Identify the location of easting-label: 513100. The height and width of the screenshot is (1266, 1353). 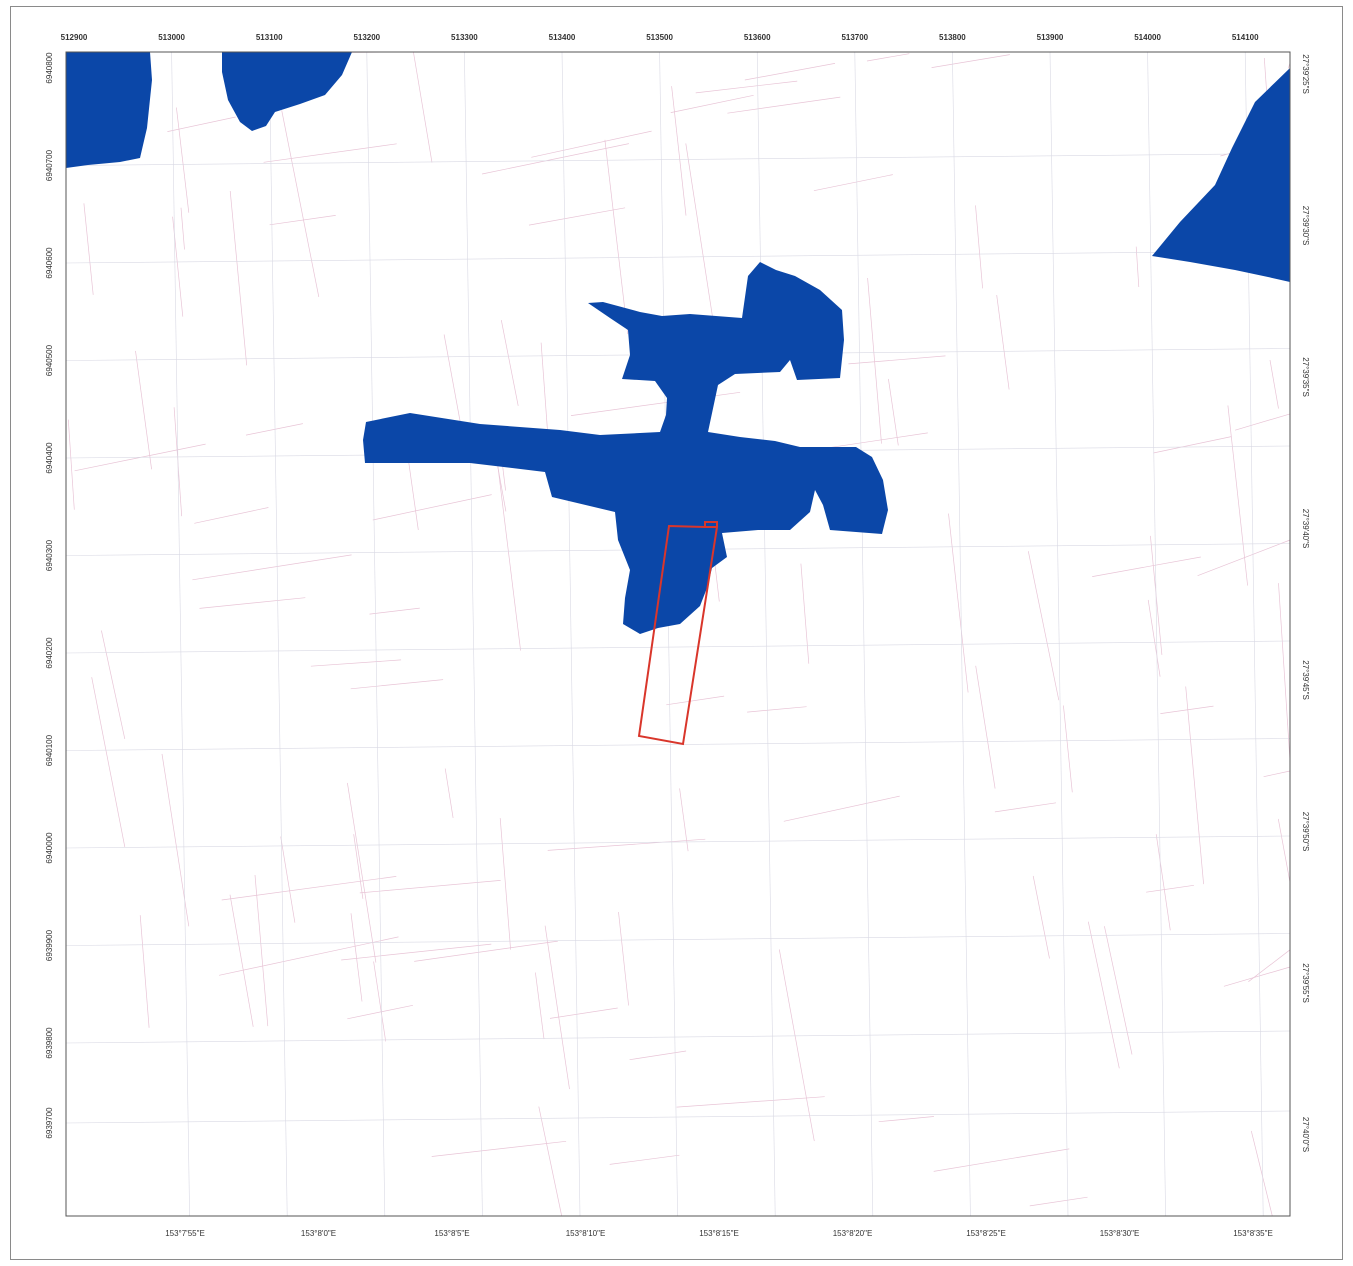
(269, 37).